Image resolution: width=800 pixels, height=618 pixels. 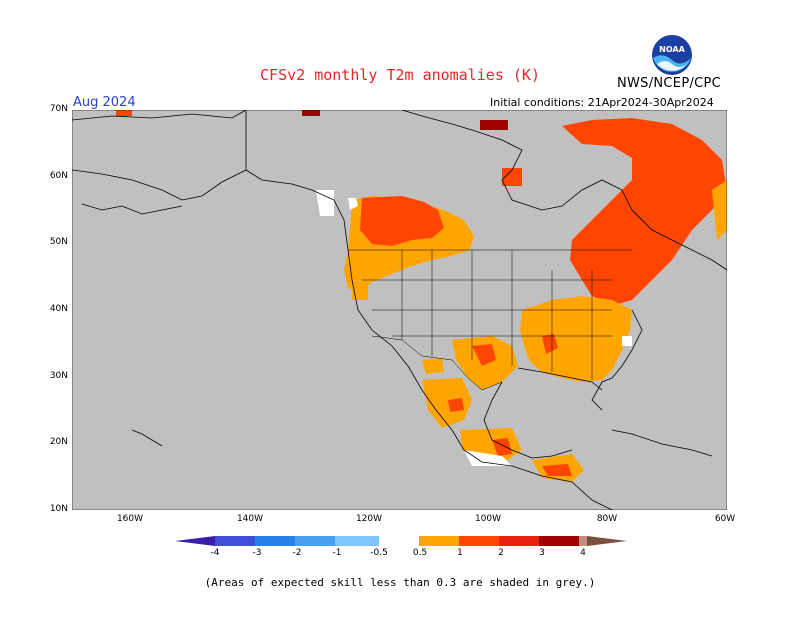 What do you see at coordinates (560, 379) in the screenshot?
I see `coast-gulf` at bounding box center [560, 379].